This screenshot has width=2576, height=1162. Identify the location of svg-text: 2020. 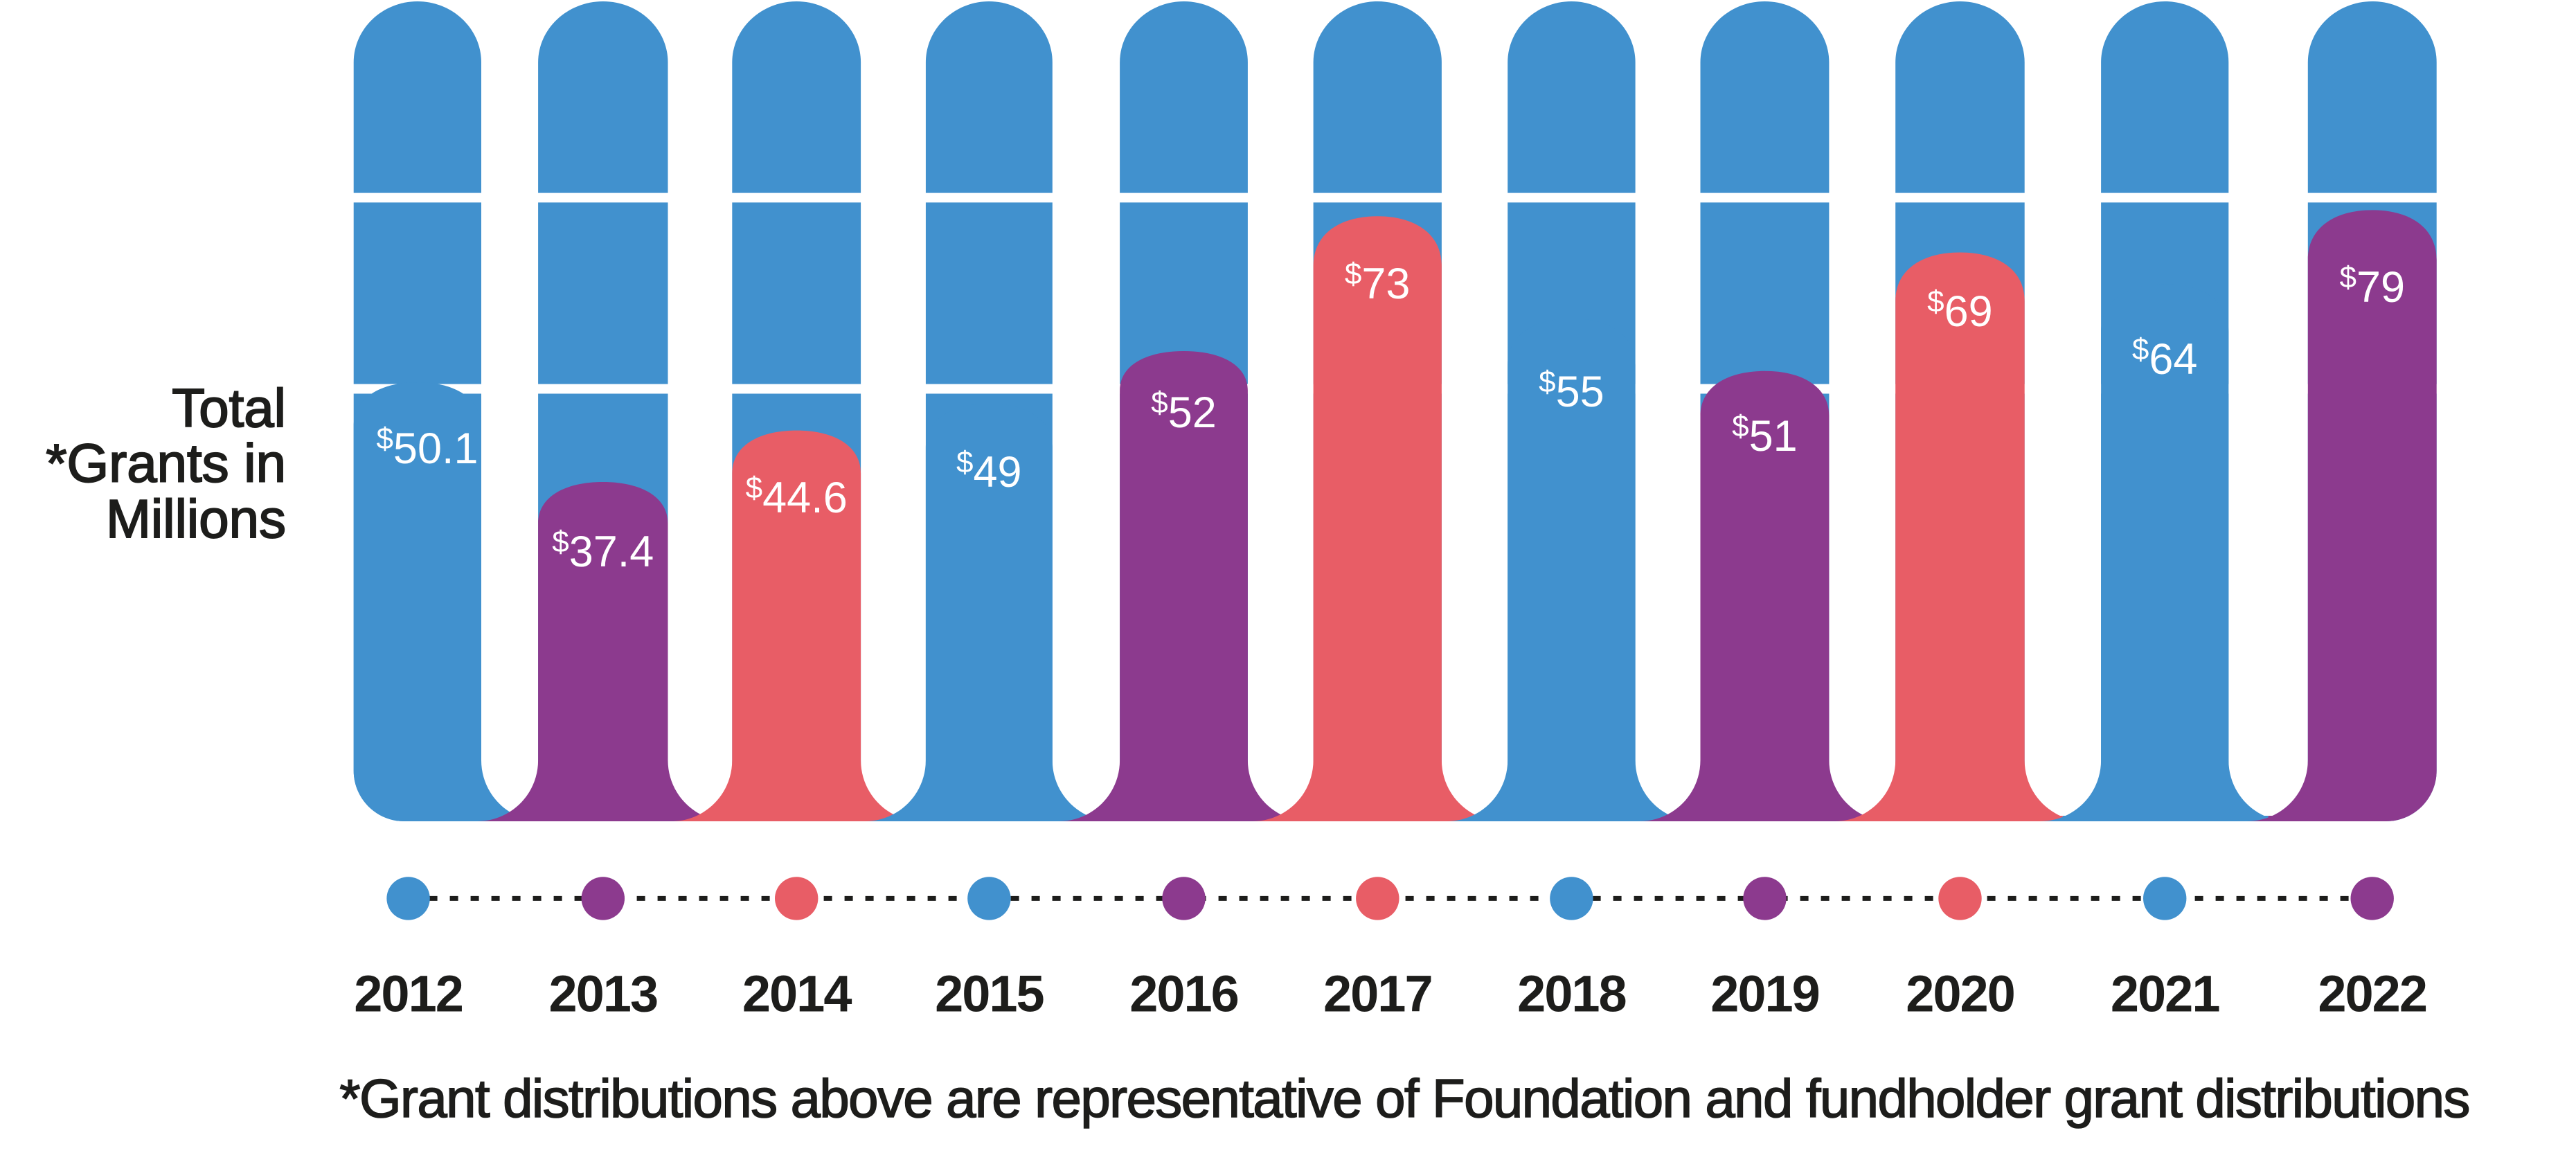
(1960, 994).